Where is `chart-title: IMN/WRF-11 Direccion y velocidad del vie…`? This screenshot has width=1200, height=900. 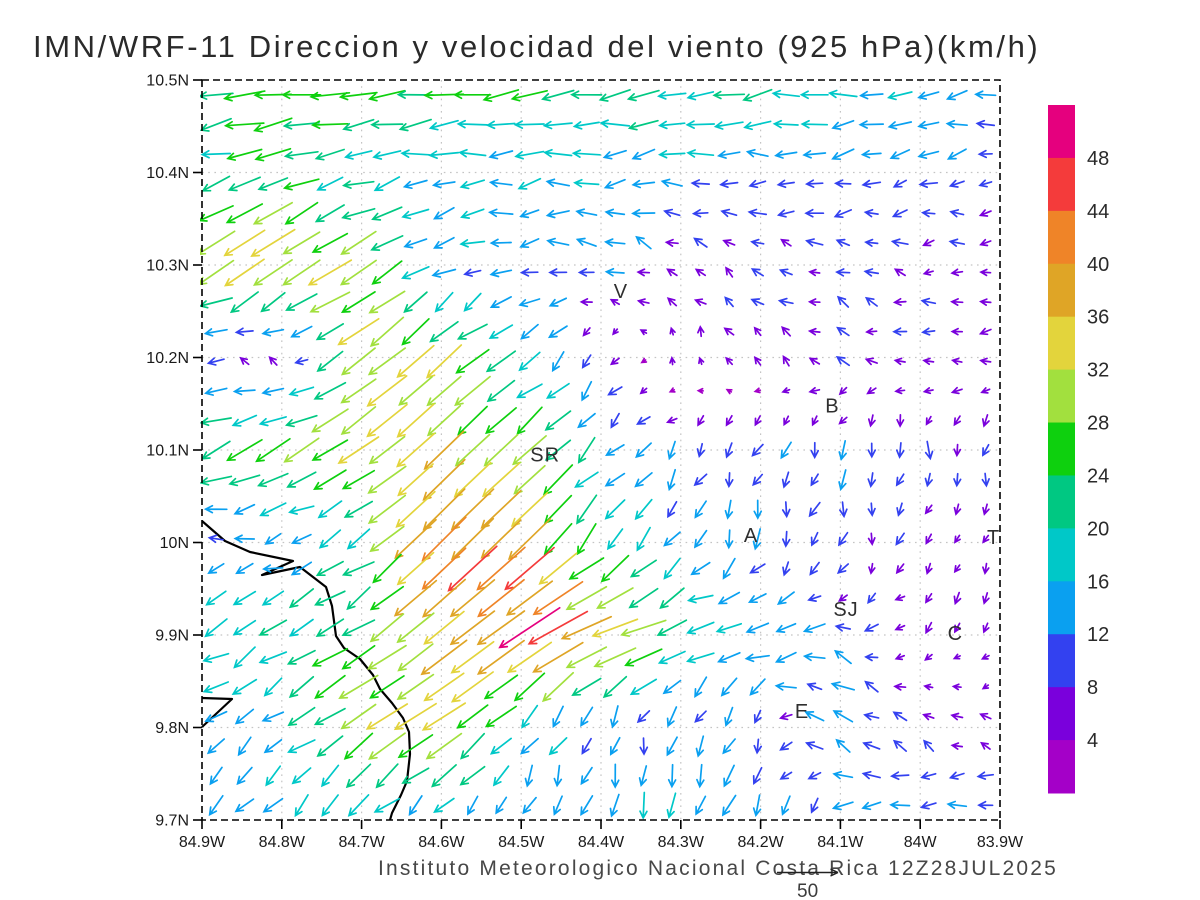 chart-title: IMN/WRF-11 Direccion y velocidad del vie… is located at coordinates (536, 46).